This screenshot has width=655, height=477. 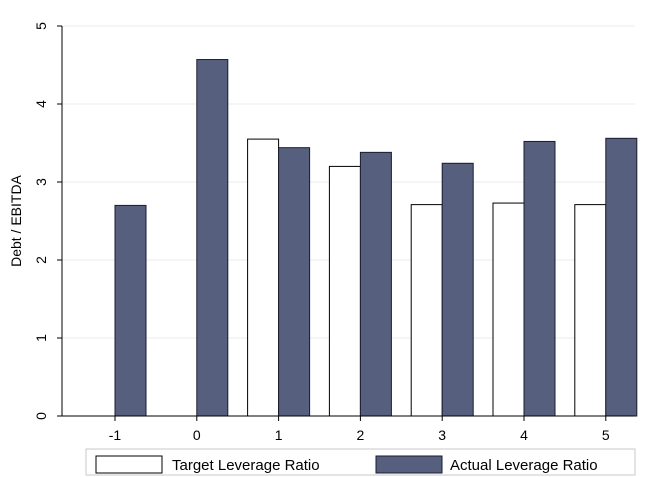 I want to click on x-tick-label: 2, so click(x=361, y=435).